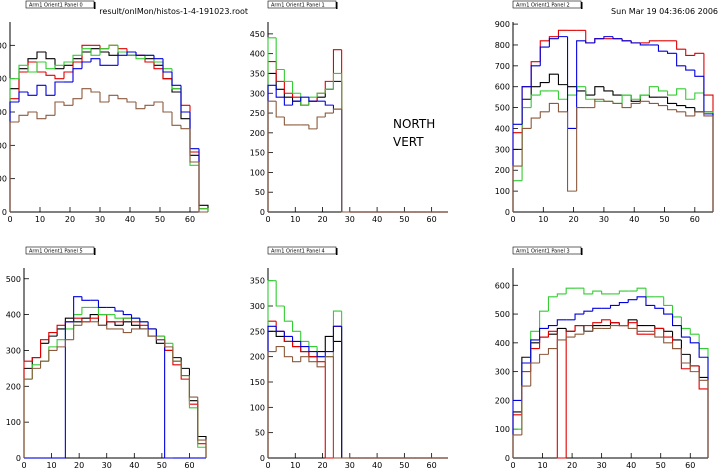 The height and width of the screenshot is (469, 721). I want to click on y-tick-label: 800, so click(502, 45).